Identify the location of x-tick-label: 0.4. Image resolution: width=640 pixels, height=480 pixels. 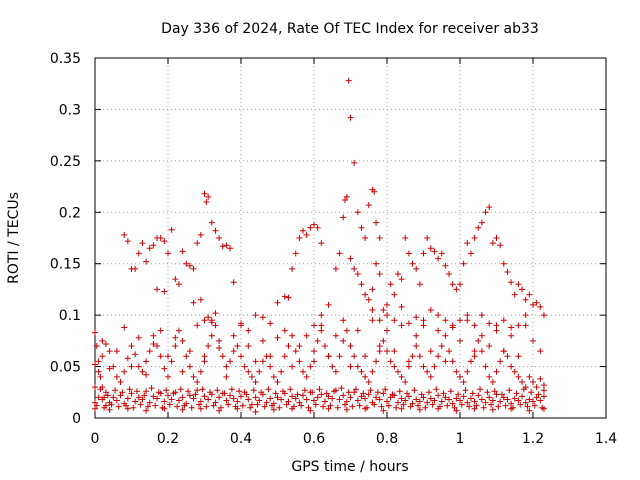
(241, 439).